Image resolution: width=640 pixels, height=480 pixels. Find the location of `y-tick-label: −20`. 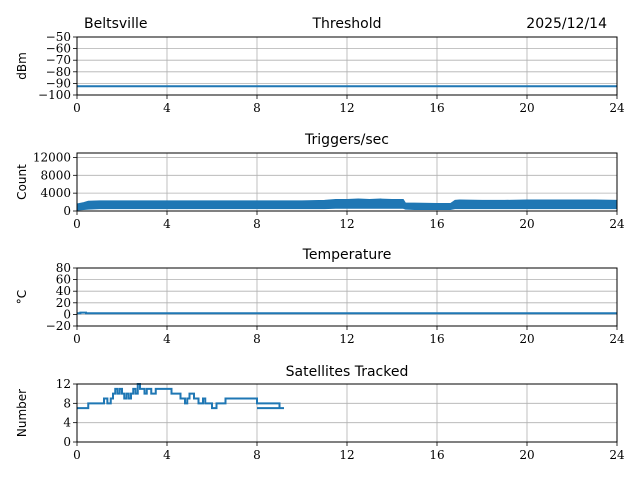

y-tick-label: −20 is located at coordinates (58, 326).